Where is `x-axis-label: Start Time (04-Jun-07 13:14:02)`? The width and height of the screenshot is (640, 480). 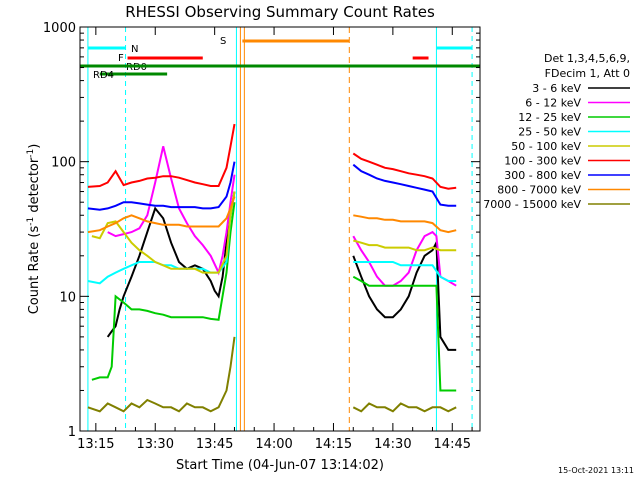 x-axis-label: Start Time (04-Jun-07 13:14:02) is located at coordinates (280, 465).